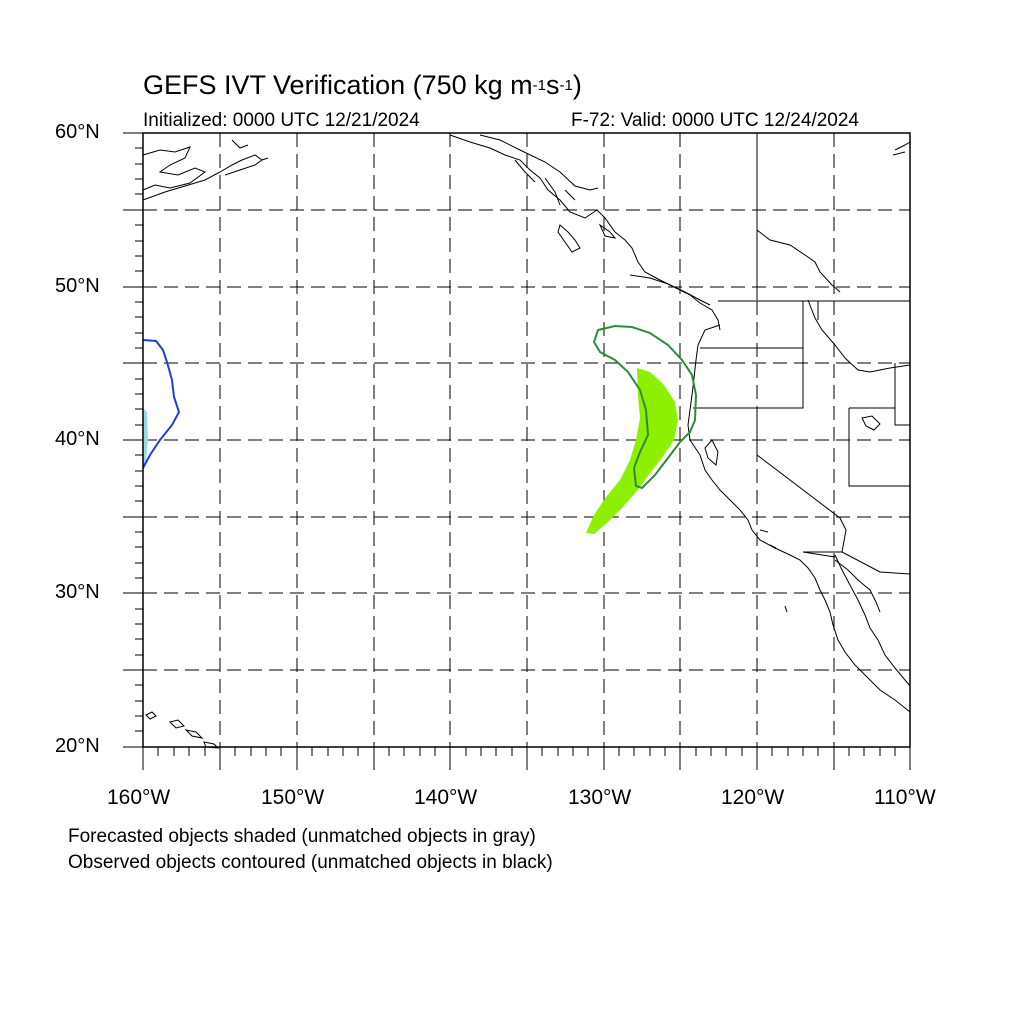  I want to click on initialized-label: Initialized: 0000 UTC 12/21/2024, so click(281, 120).